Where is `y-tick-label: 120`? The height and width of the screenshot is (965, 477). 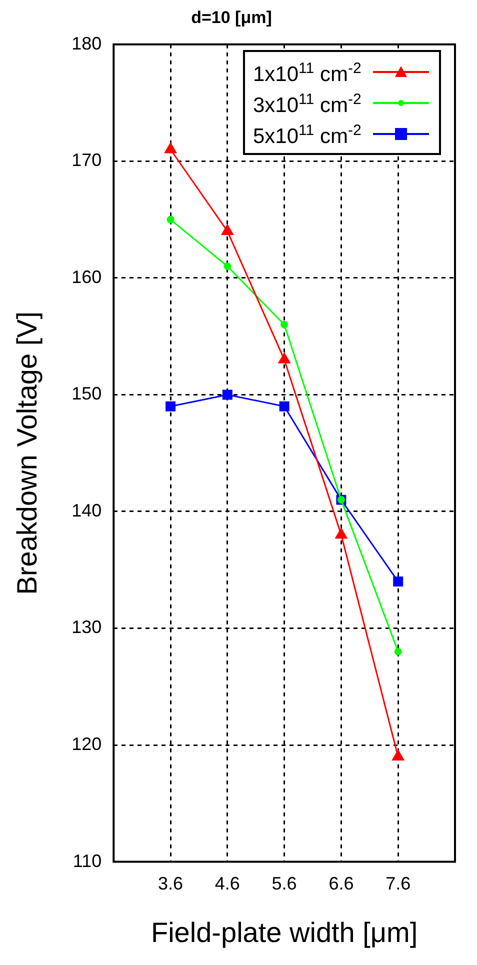
y-tick-label: 120 is located at coordinates (87, 744).